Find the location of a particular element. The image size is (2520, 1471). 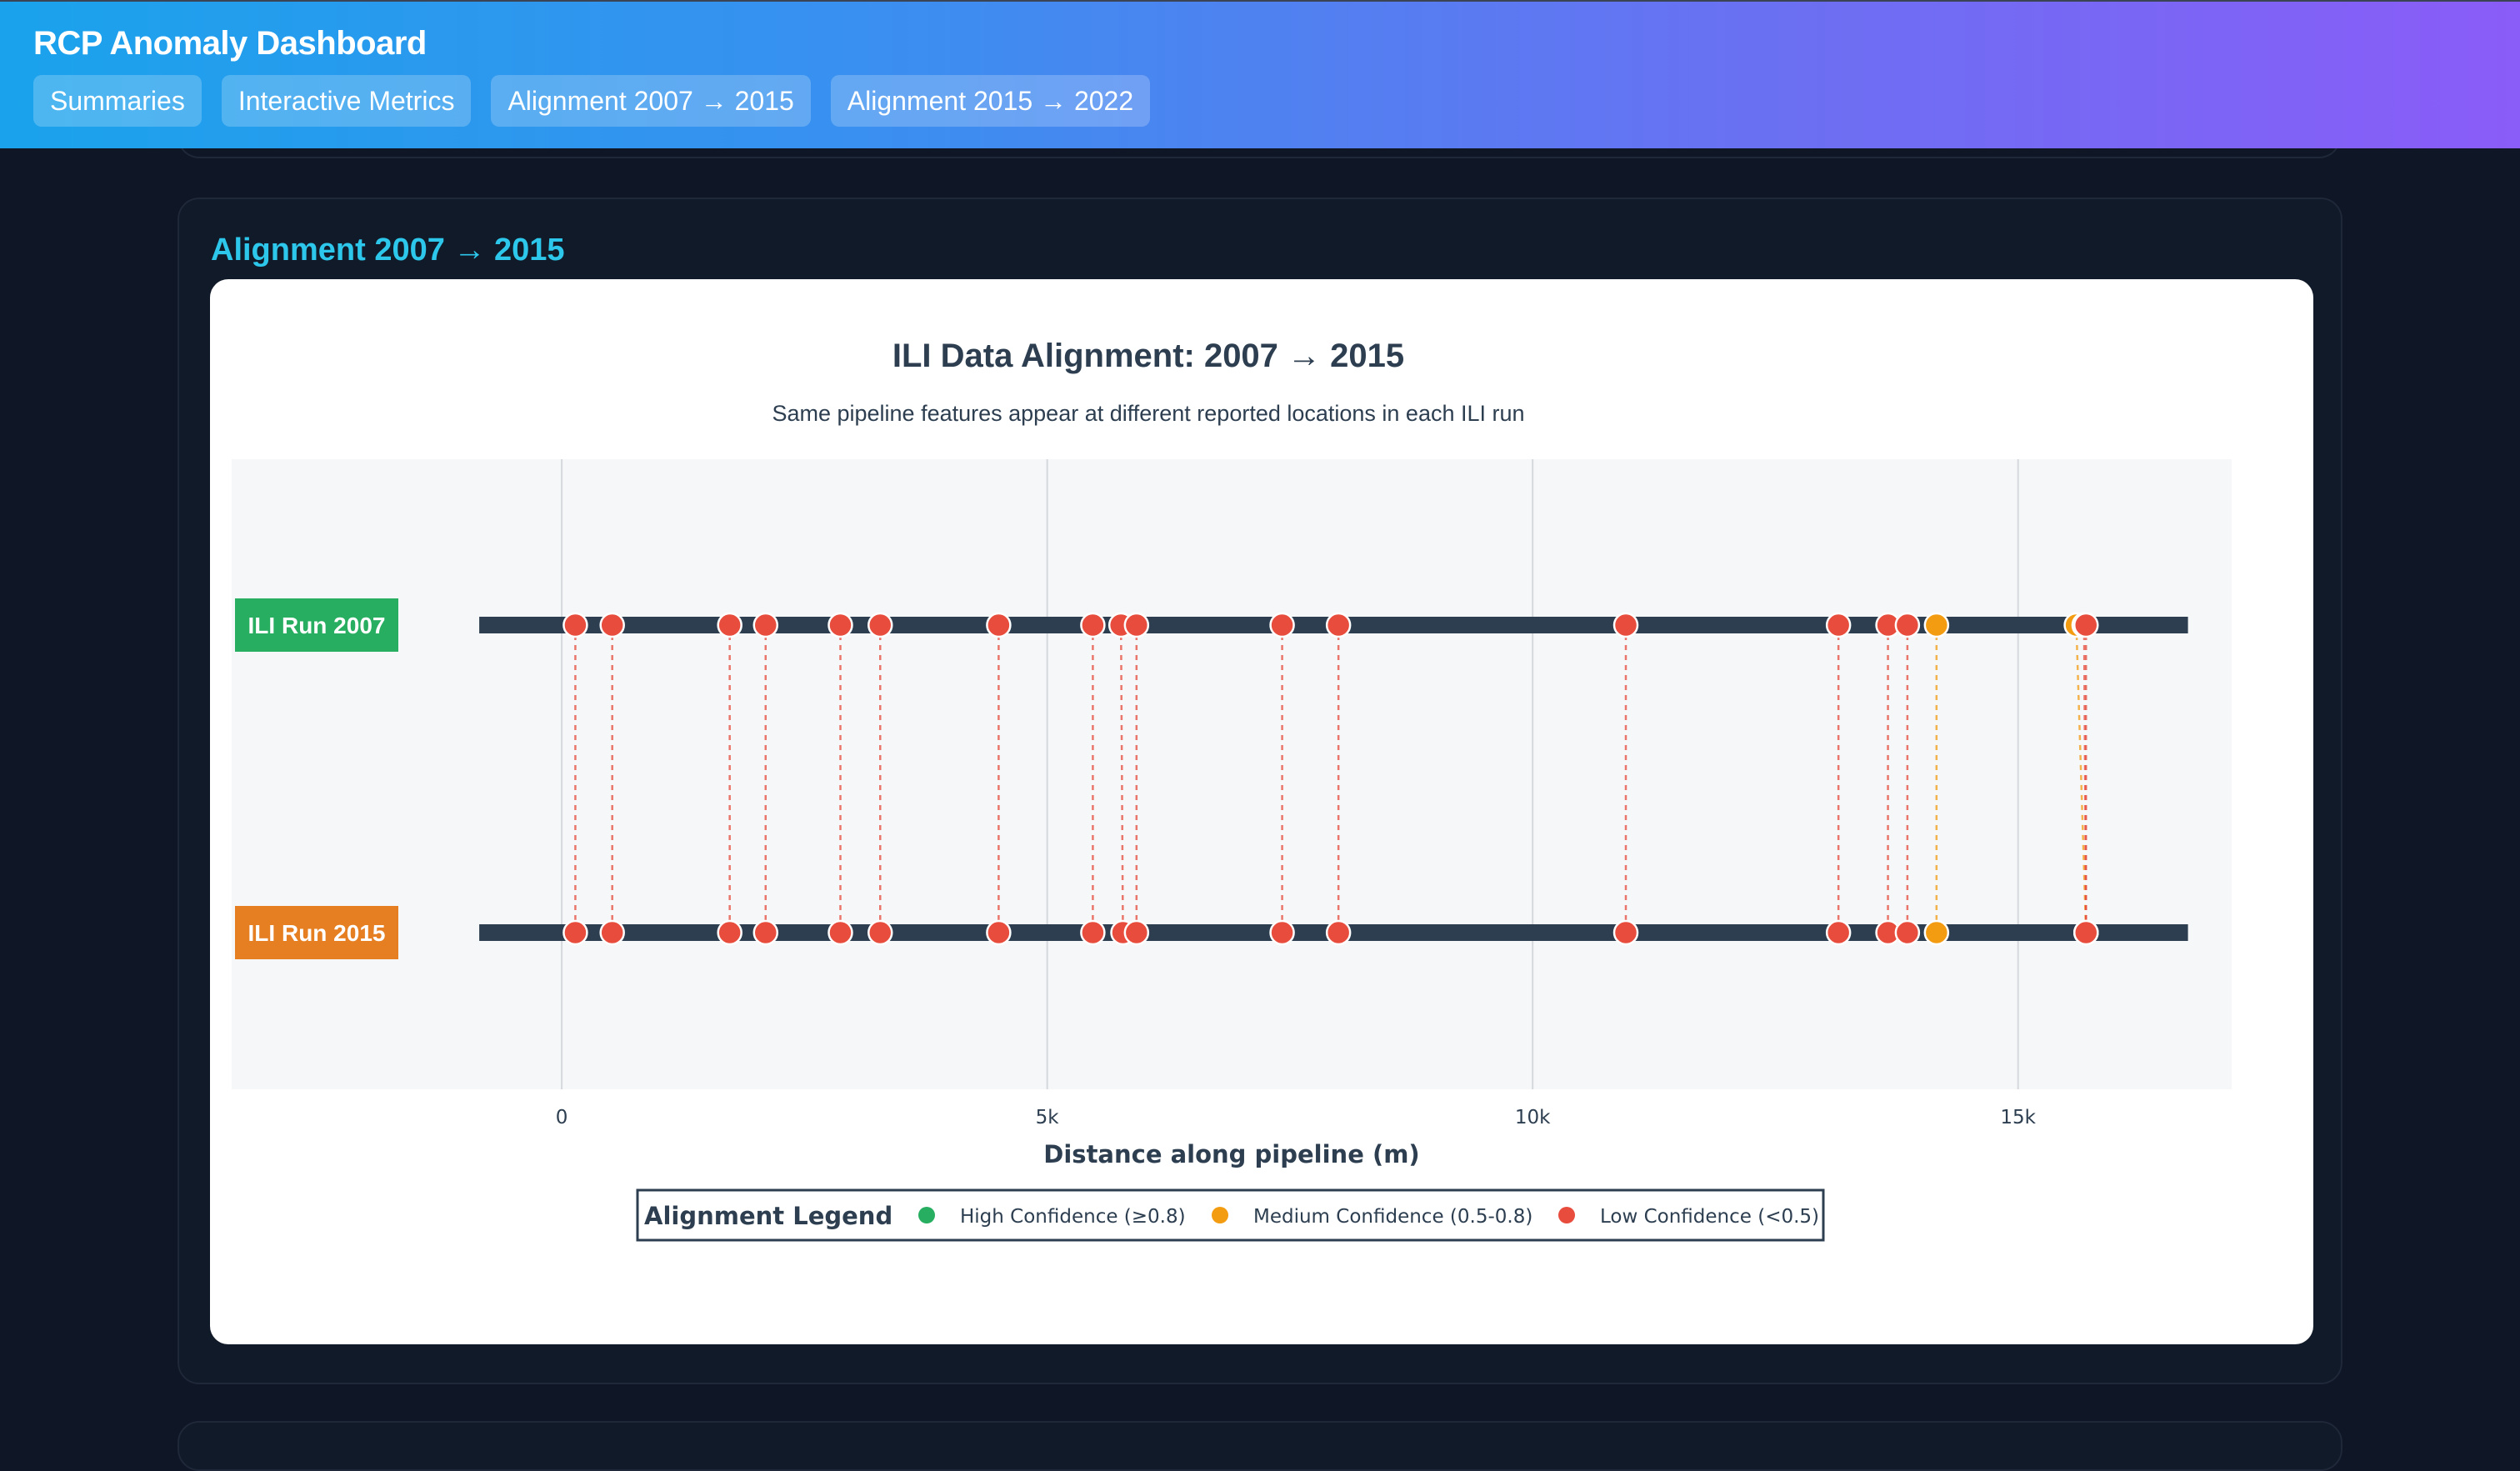

x-tick-label: 15k is located at coordinates (2018, 1117).